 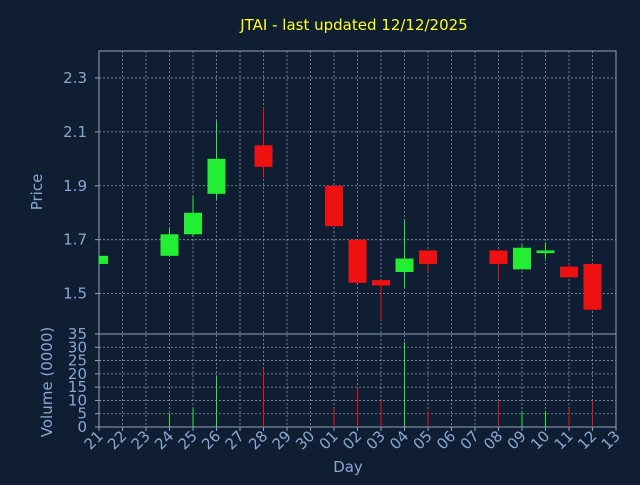 I want to click on x-tick-label: 07, so click(x=470, y=440).